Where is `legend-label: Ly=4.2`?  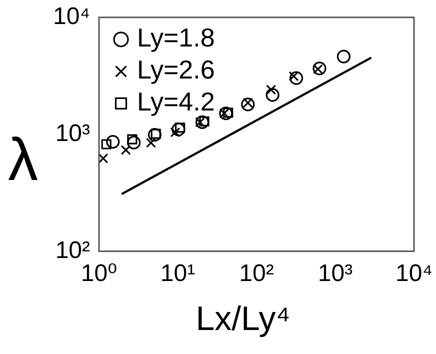 legend-label: Ly=4.2 is located at coordinates (176, 101).